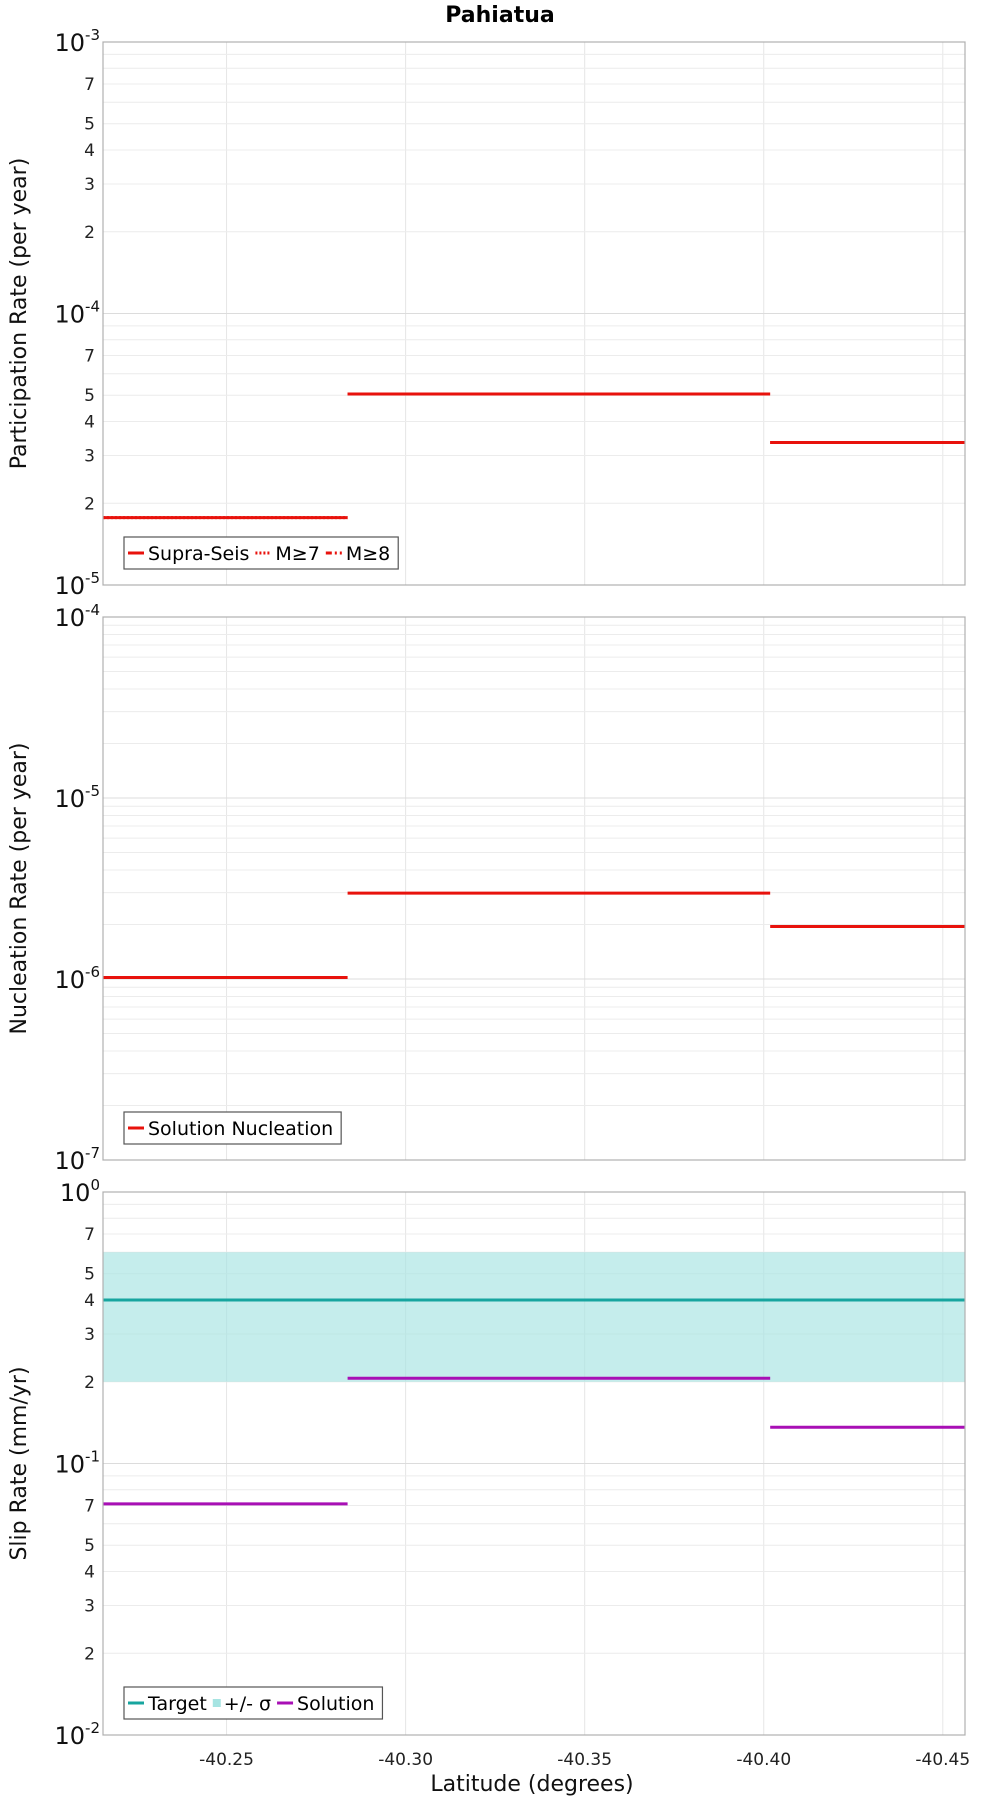  I want to click on x-tick-label: -40.30, so click(405, 1760).